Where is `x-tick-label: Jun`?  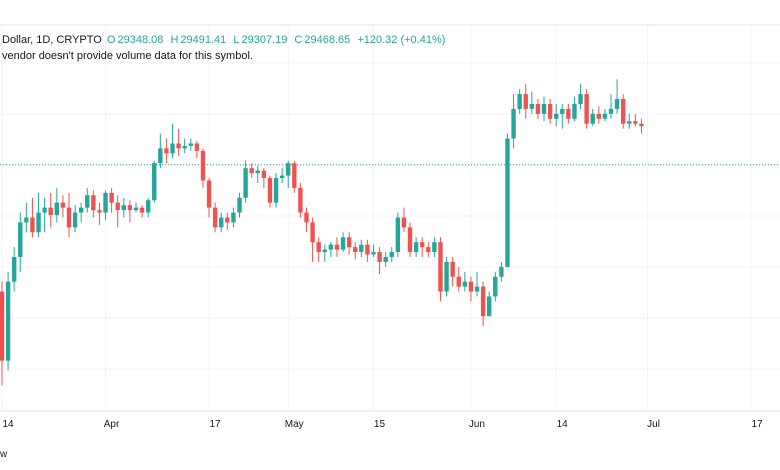 x-tick-label: Jun is located at coordinates (477, 424).